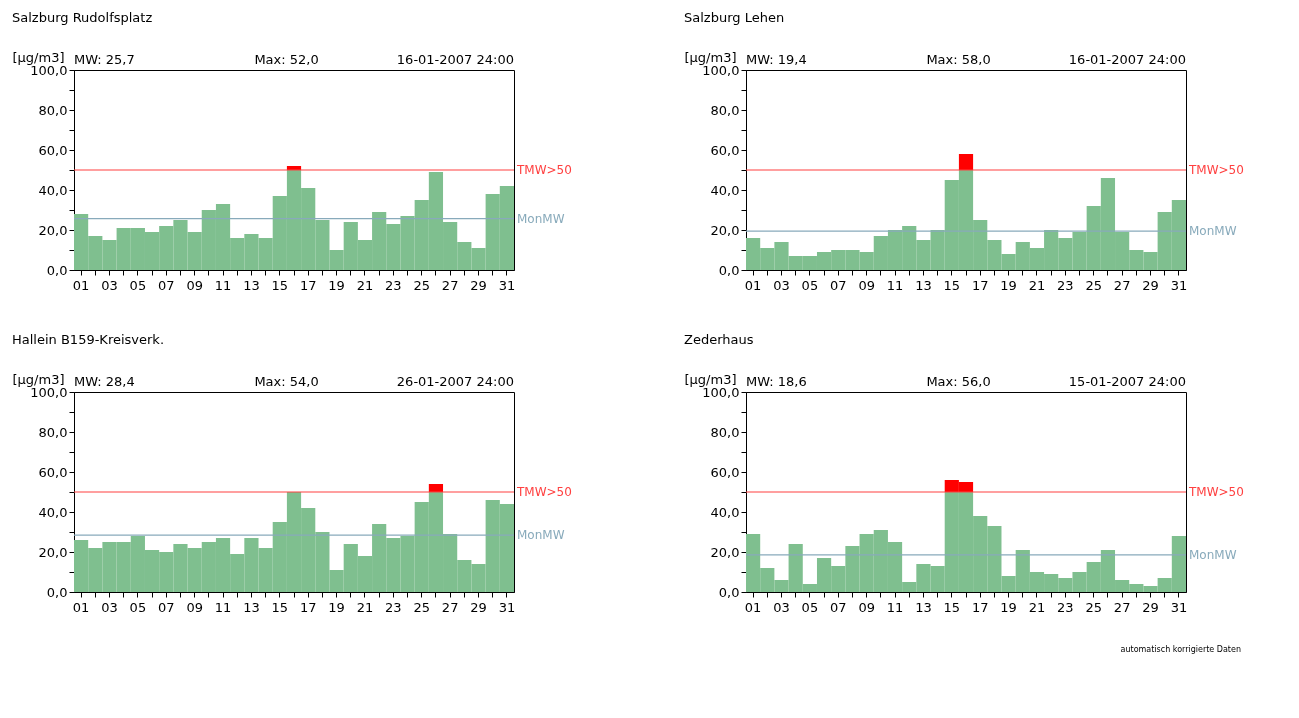  What do you see at coordinates (719, 339) in the screenshot?
I see `chart-title: Zederhaus` at bounding box center [719, 339].